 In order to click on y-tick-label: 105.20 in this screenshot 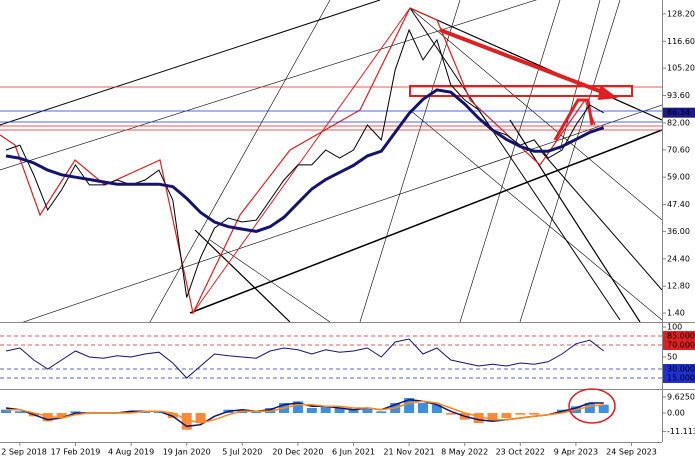, I will do `click(681, 68)`.